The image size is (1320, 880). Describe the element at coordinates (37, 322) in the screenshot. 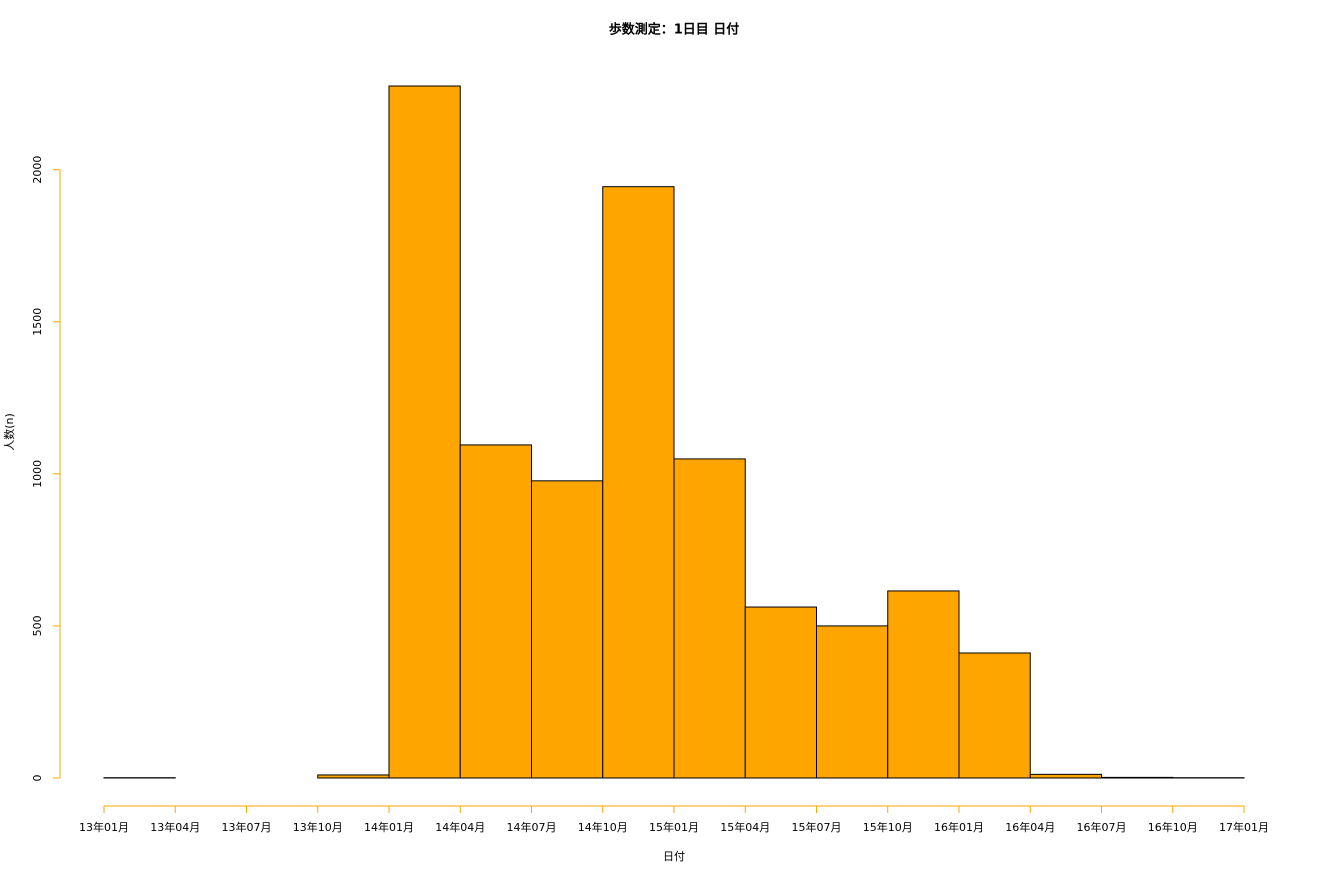

I see `y-tick-label: 1500` at that location.